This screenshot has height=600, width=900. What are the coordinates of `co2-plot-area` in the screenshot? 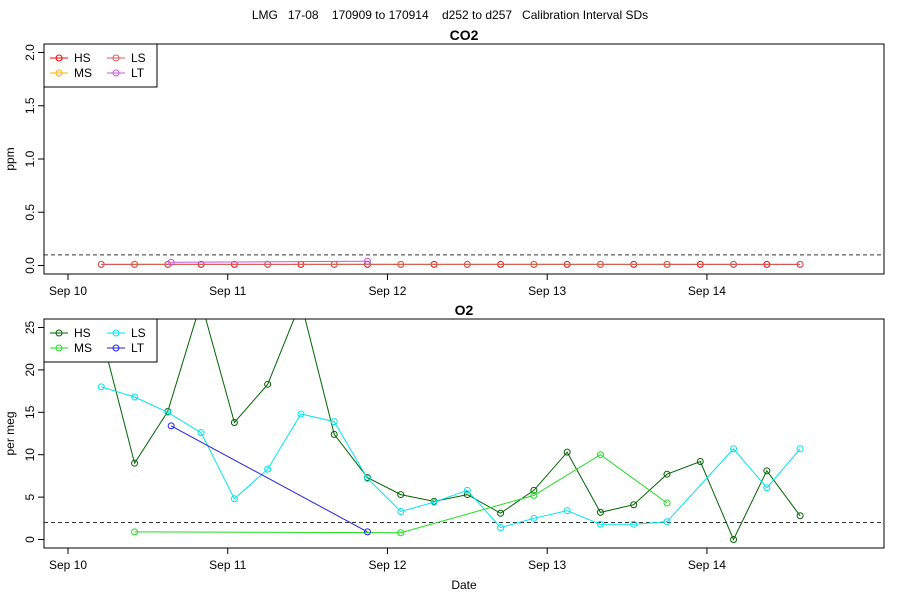 It's located at (450, 262).